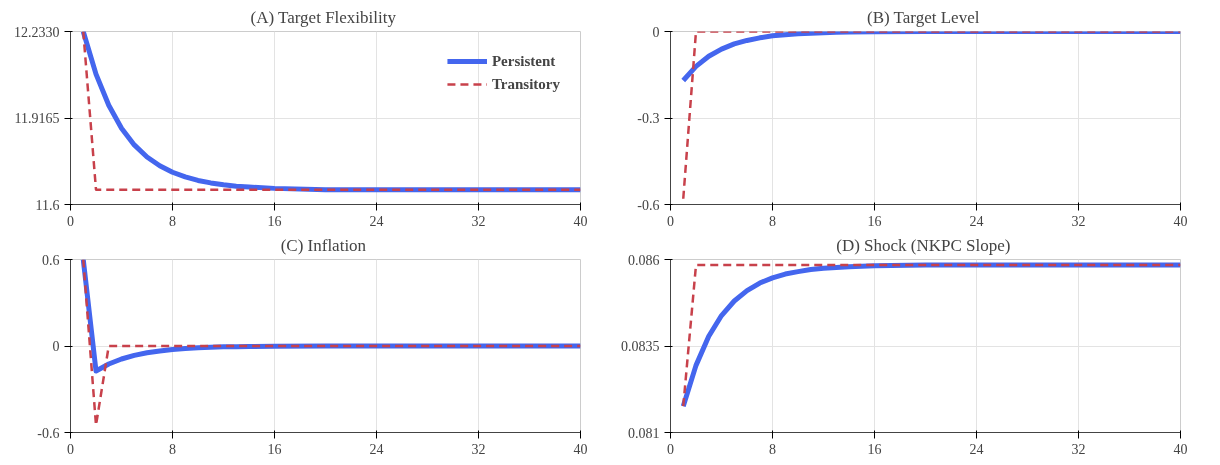  Describe the element at coordinates (640, 346) in the screenshot. I see `y-tick-label: 0.0835` at that location.